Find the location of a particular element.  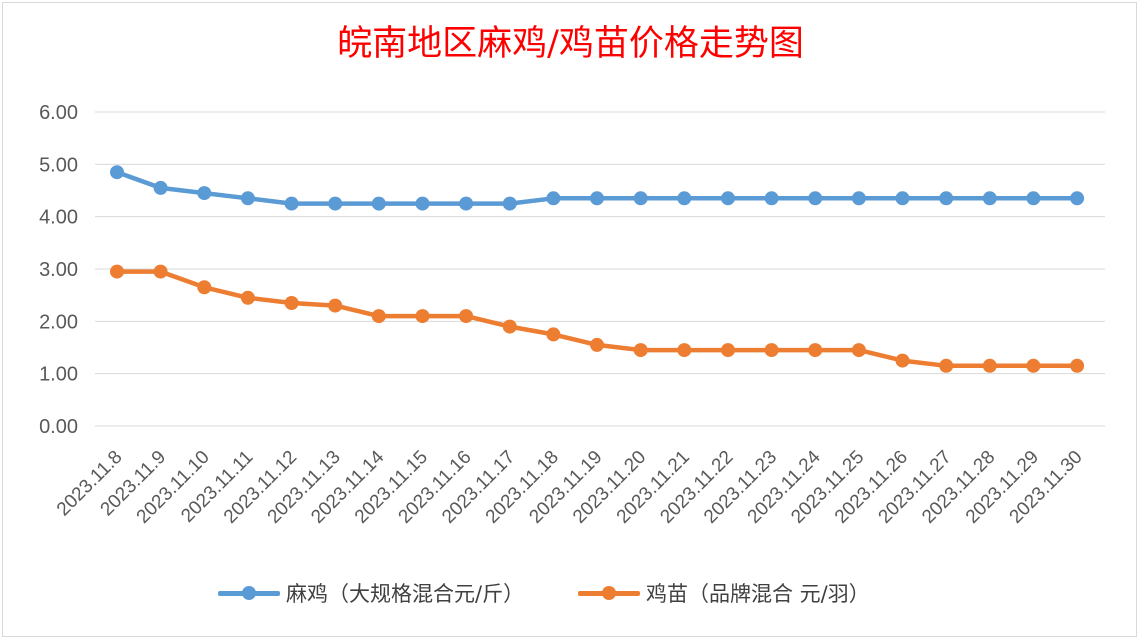

legend-label-series-0: 麻鸡（大规格混合元/斤） is located at coordinates (405, 594).